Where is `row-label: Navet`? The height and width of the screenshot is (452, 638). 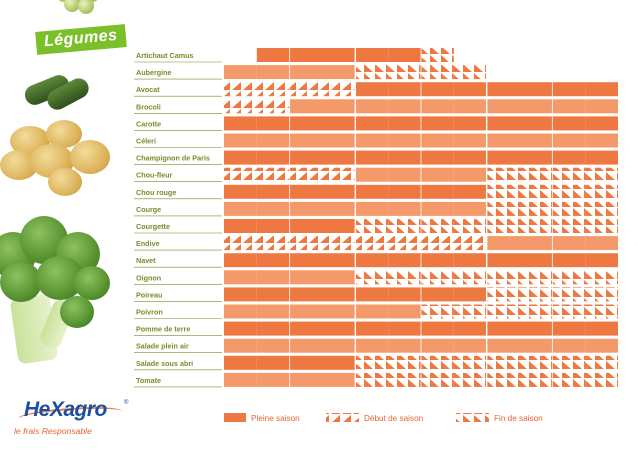
row-label: Navet is located at coordinates (146, 260).